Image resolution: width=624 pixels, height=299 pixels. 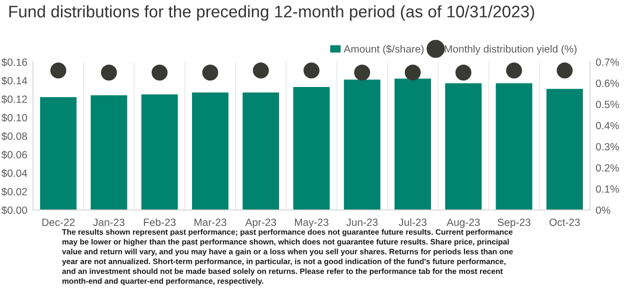 I want to click on y2-tick-label: 0.6%, so click(x=607, y=84).